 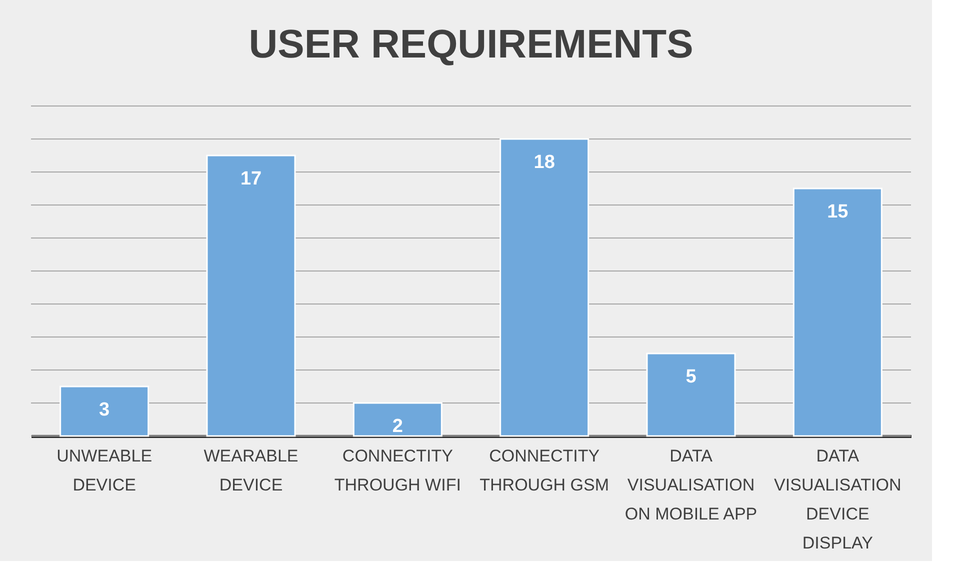 What do you see at coordinates (397, 426) in the screenshot?
I see `data-label: 2` at bounding box center [397, 426].